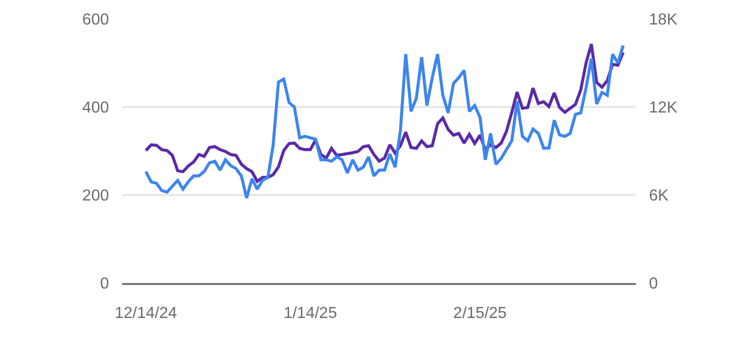 This screenshot has width=755, height=339. I want to click on y2-tick-label: 6K, so click(659, 196).